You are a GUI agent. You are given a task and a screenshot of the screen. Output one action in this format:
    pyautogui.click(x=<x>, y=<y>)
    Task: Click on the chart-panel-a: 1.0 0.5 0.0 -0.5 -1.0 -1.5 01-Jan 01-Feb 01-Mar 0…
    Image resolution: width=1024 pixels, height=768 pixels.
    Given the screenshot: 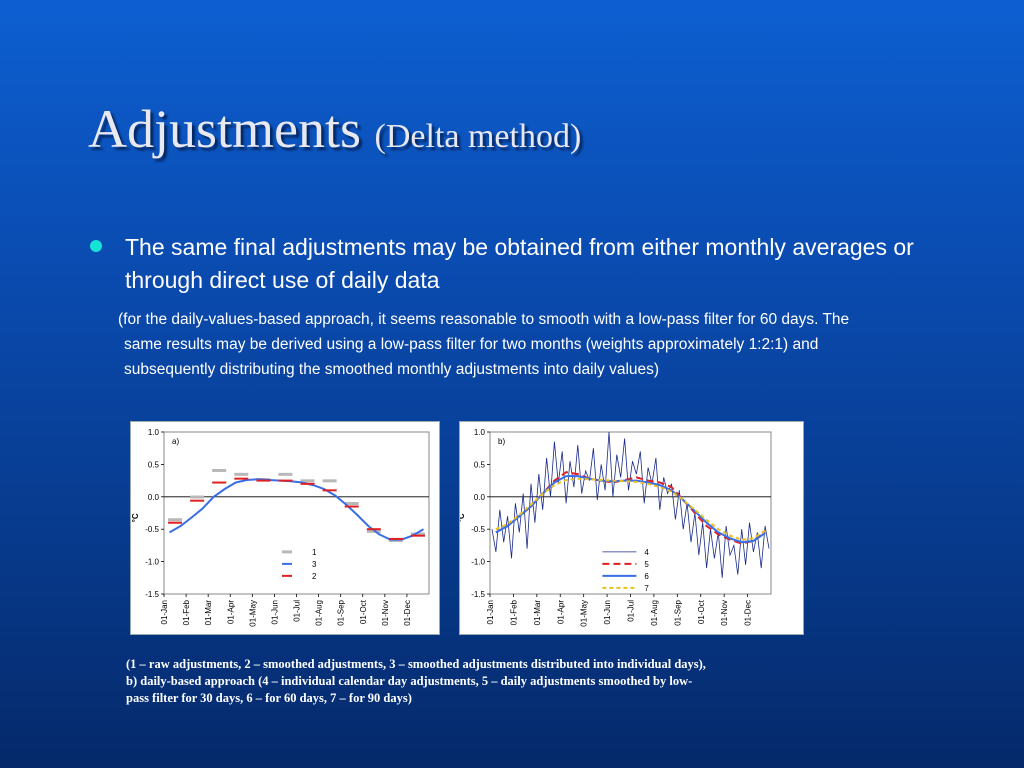 What is the action you would take?
    pyautogui.click(x=285, y=528)
    